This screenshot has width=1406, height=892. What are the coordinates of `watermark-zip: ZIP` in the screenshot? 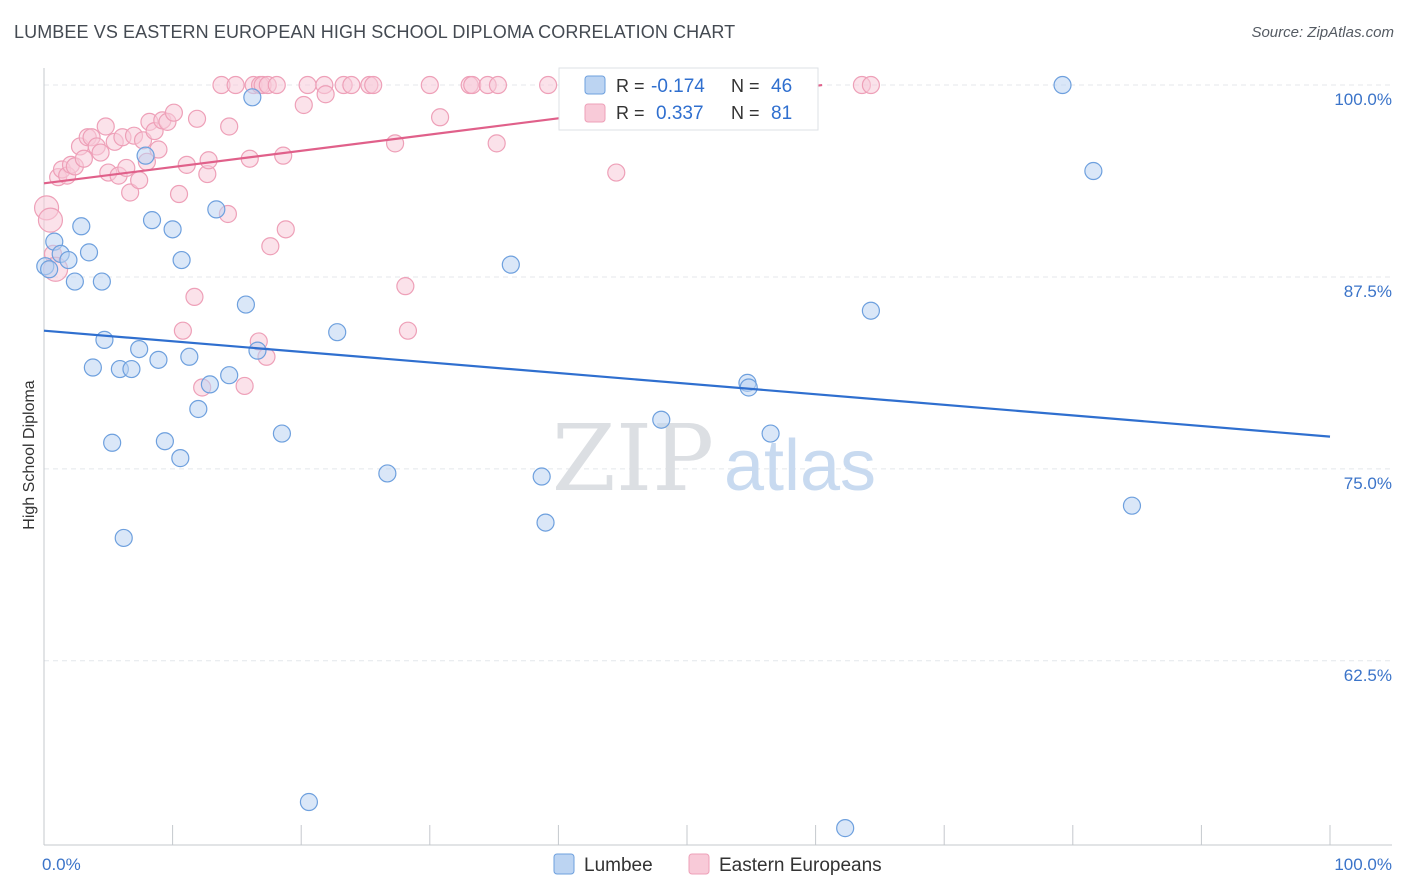 It's located at (633, 458).